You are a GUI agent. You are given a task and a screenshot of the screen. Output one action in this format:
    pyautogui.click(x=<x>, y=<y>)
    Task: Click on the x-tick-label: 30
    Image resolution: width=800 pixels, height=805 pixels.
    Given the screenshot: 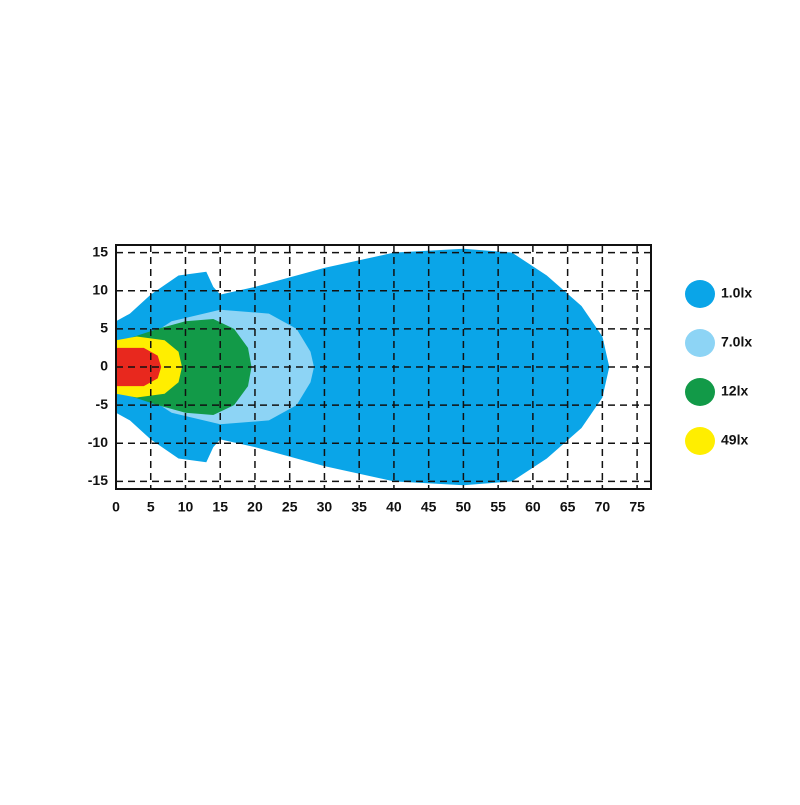 What is the action you would take?
    pyautogui.click(x=325, y=507)
    